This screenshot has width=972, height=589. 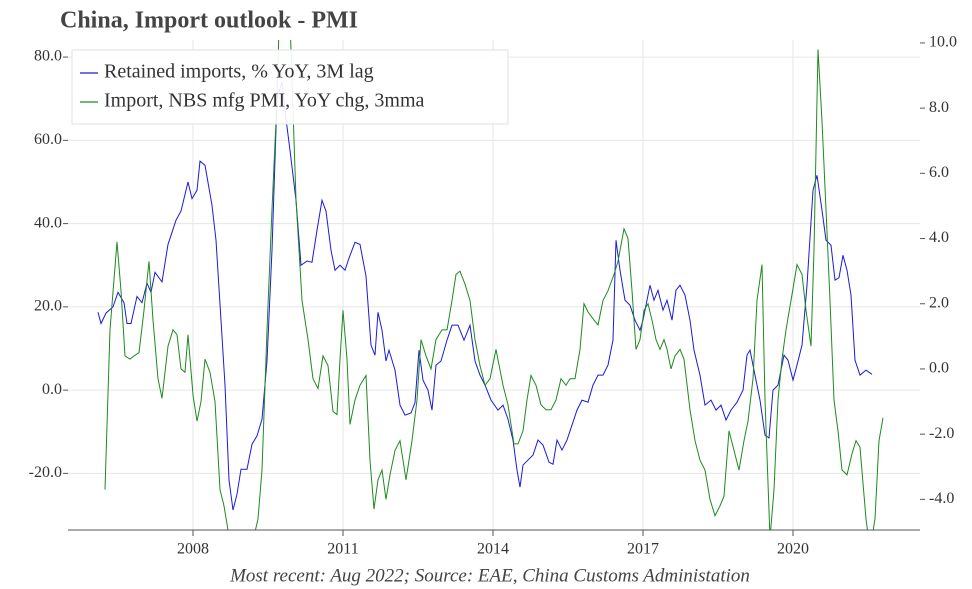 What do you see at coordinates (943, 42) in the screenshot?
I see `y2-tick-label: 10.0` at bounding box center [943, 42].